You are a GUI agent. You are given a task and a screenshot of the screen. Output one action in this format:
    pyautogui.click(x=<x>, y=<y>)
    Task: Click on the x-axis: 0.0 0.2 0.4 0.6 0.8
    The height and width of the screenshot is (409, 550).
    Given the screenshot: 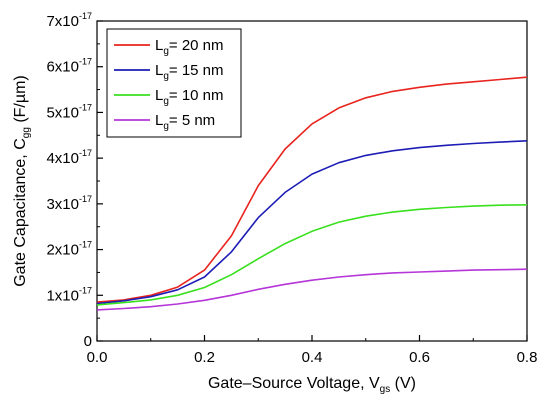 What is the action you would take?
    pyautogui.click(x=312, y=350)
    